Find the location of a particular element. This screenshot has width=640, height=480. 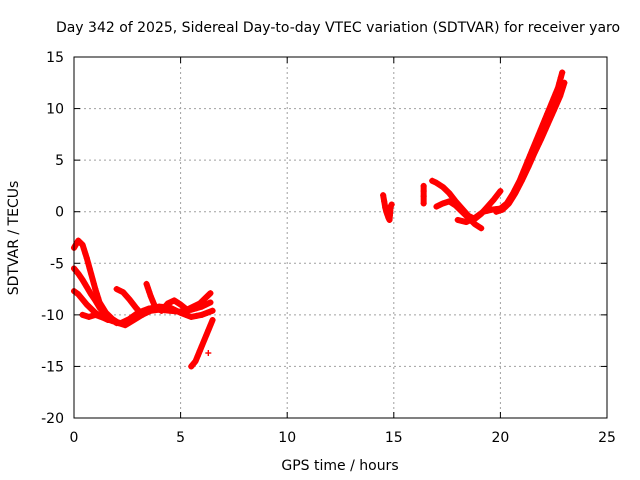

y-tick-label: -20 is located at coordinates (52, 419).